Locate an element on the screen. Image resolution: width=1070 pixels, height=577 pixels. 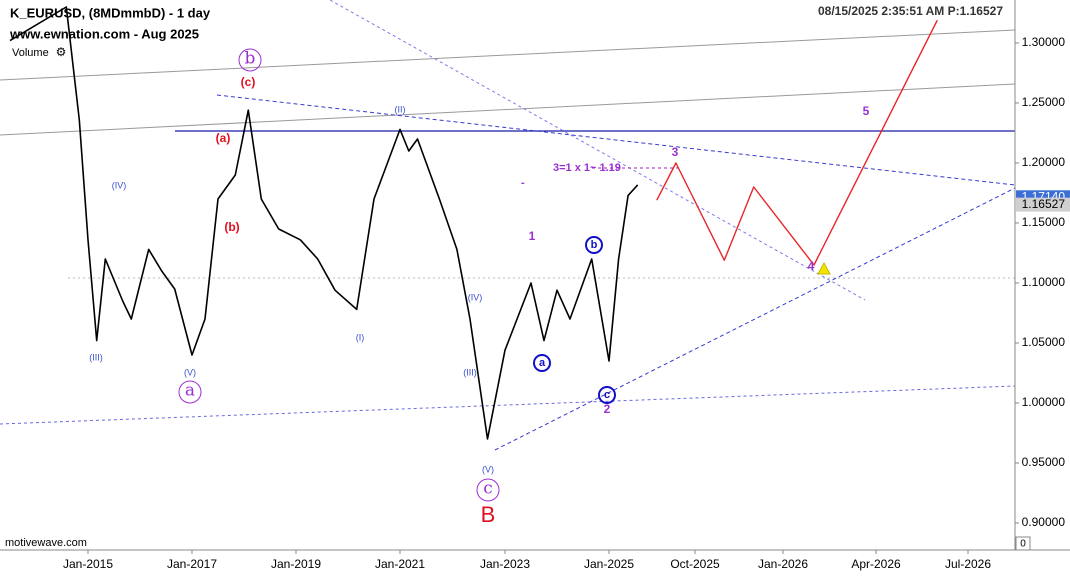
price-tag-label: 1.16527 is located at coordinates (1044, 204).